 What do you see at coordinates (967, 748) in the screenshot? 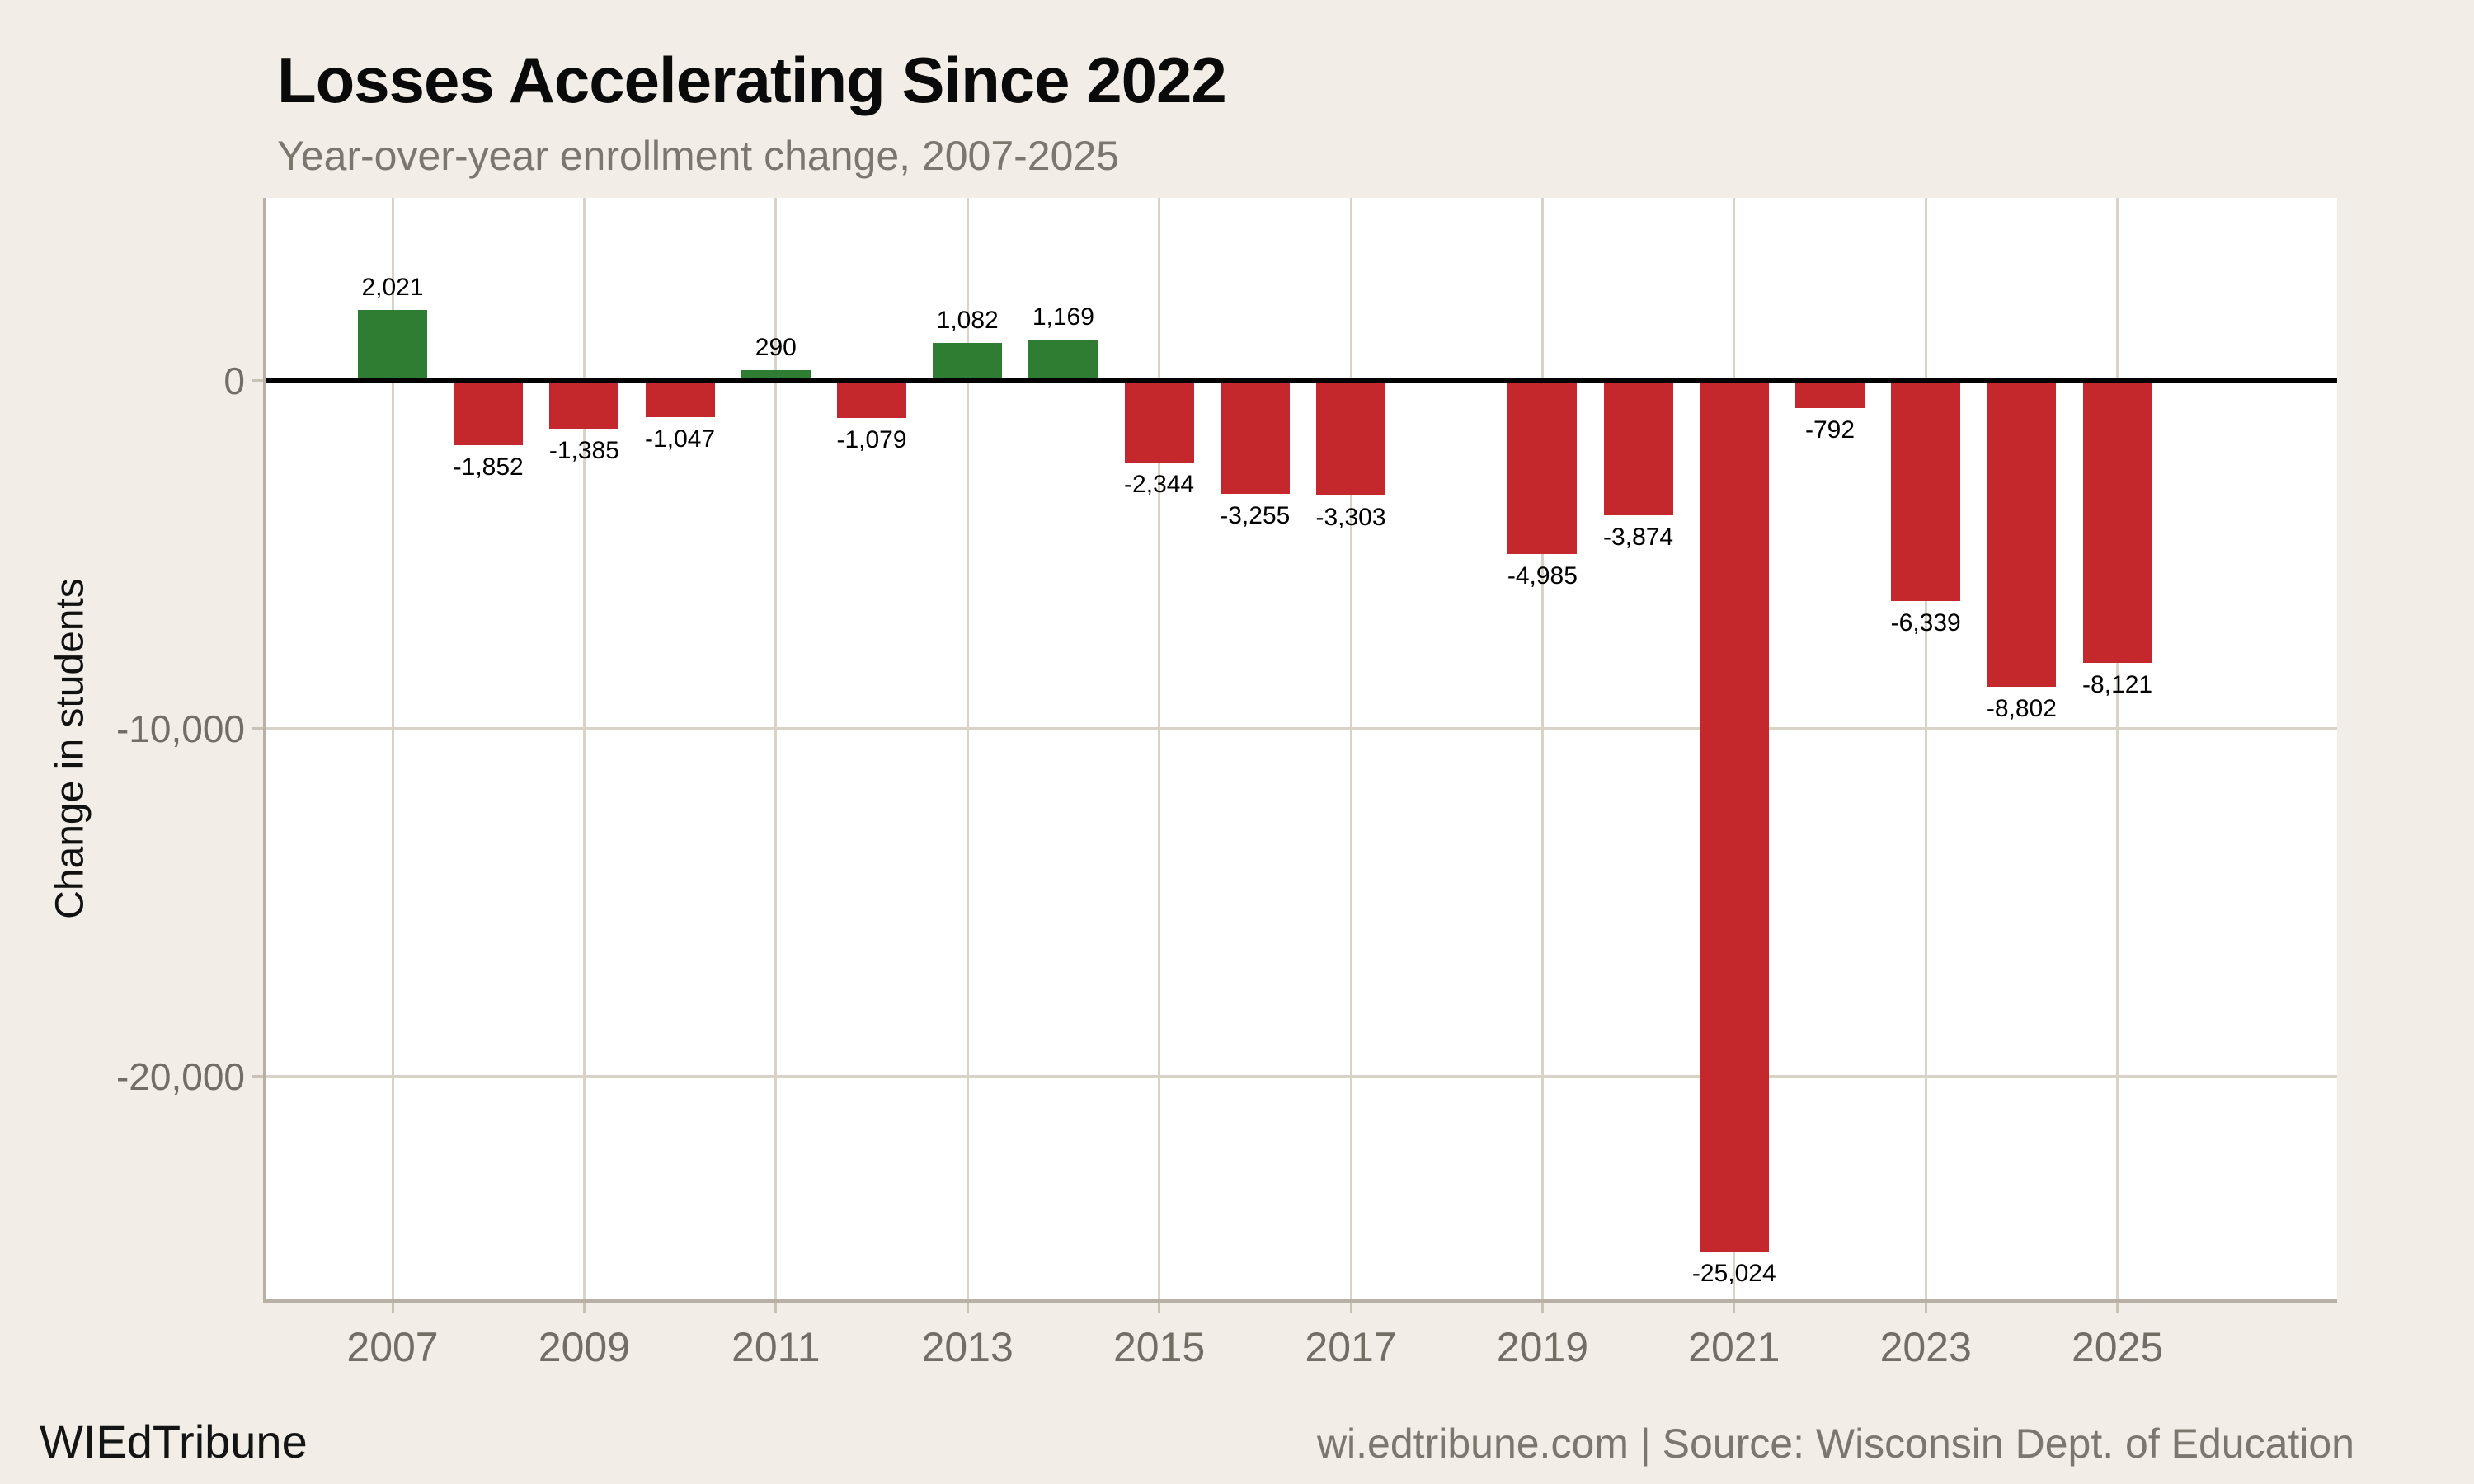
I see `gridline-x-2013` at bounding box center [967, 748].